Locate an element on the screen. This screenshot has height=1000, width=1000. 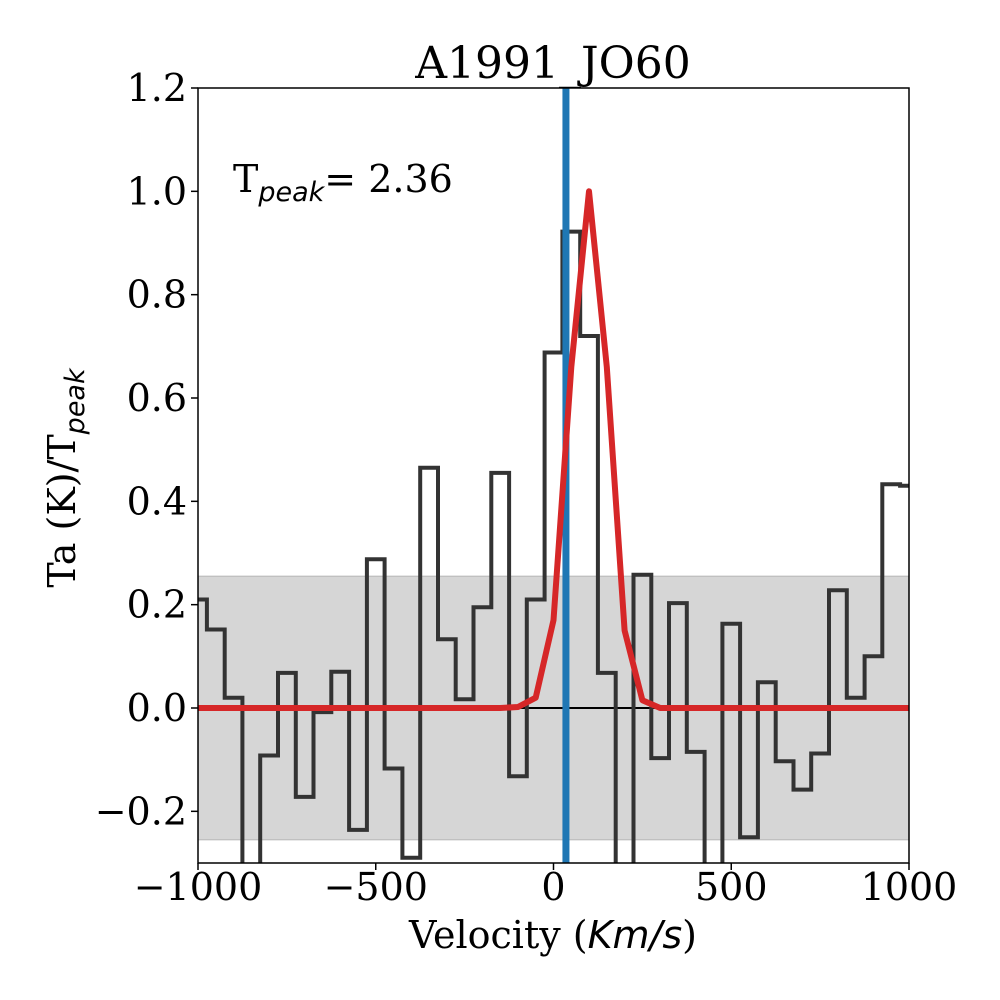
x-tick-label: 0 is located at coordinates (553, 887).